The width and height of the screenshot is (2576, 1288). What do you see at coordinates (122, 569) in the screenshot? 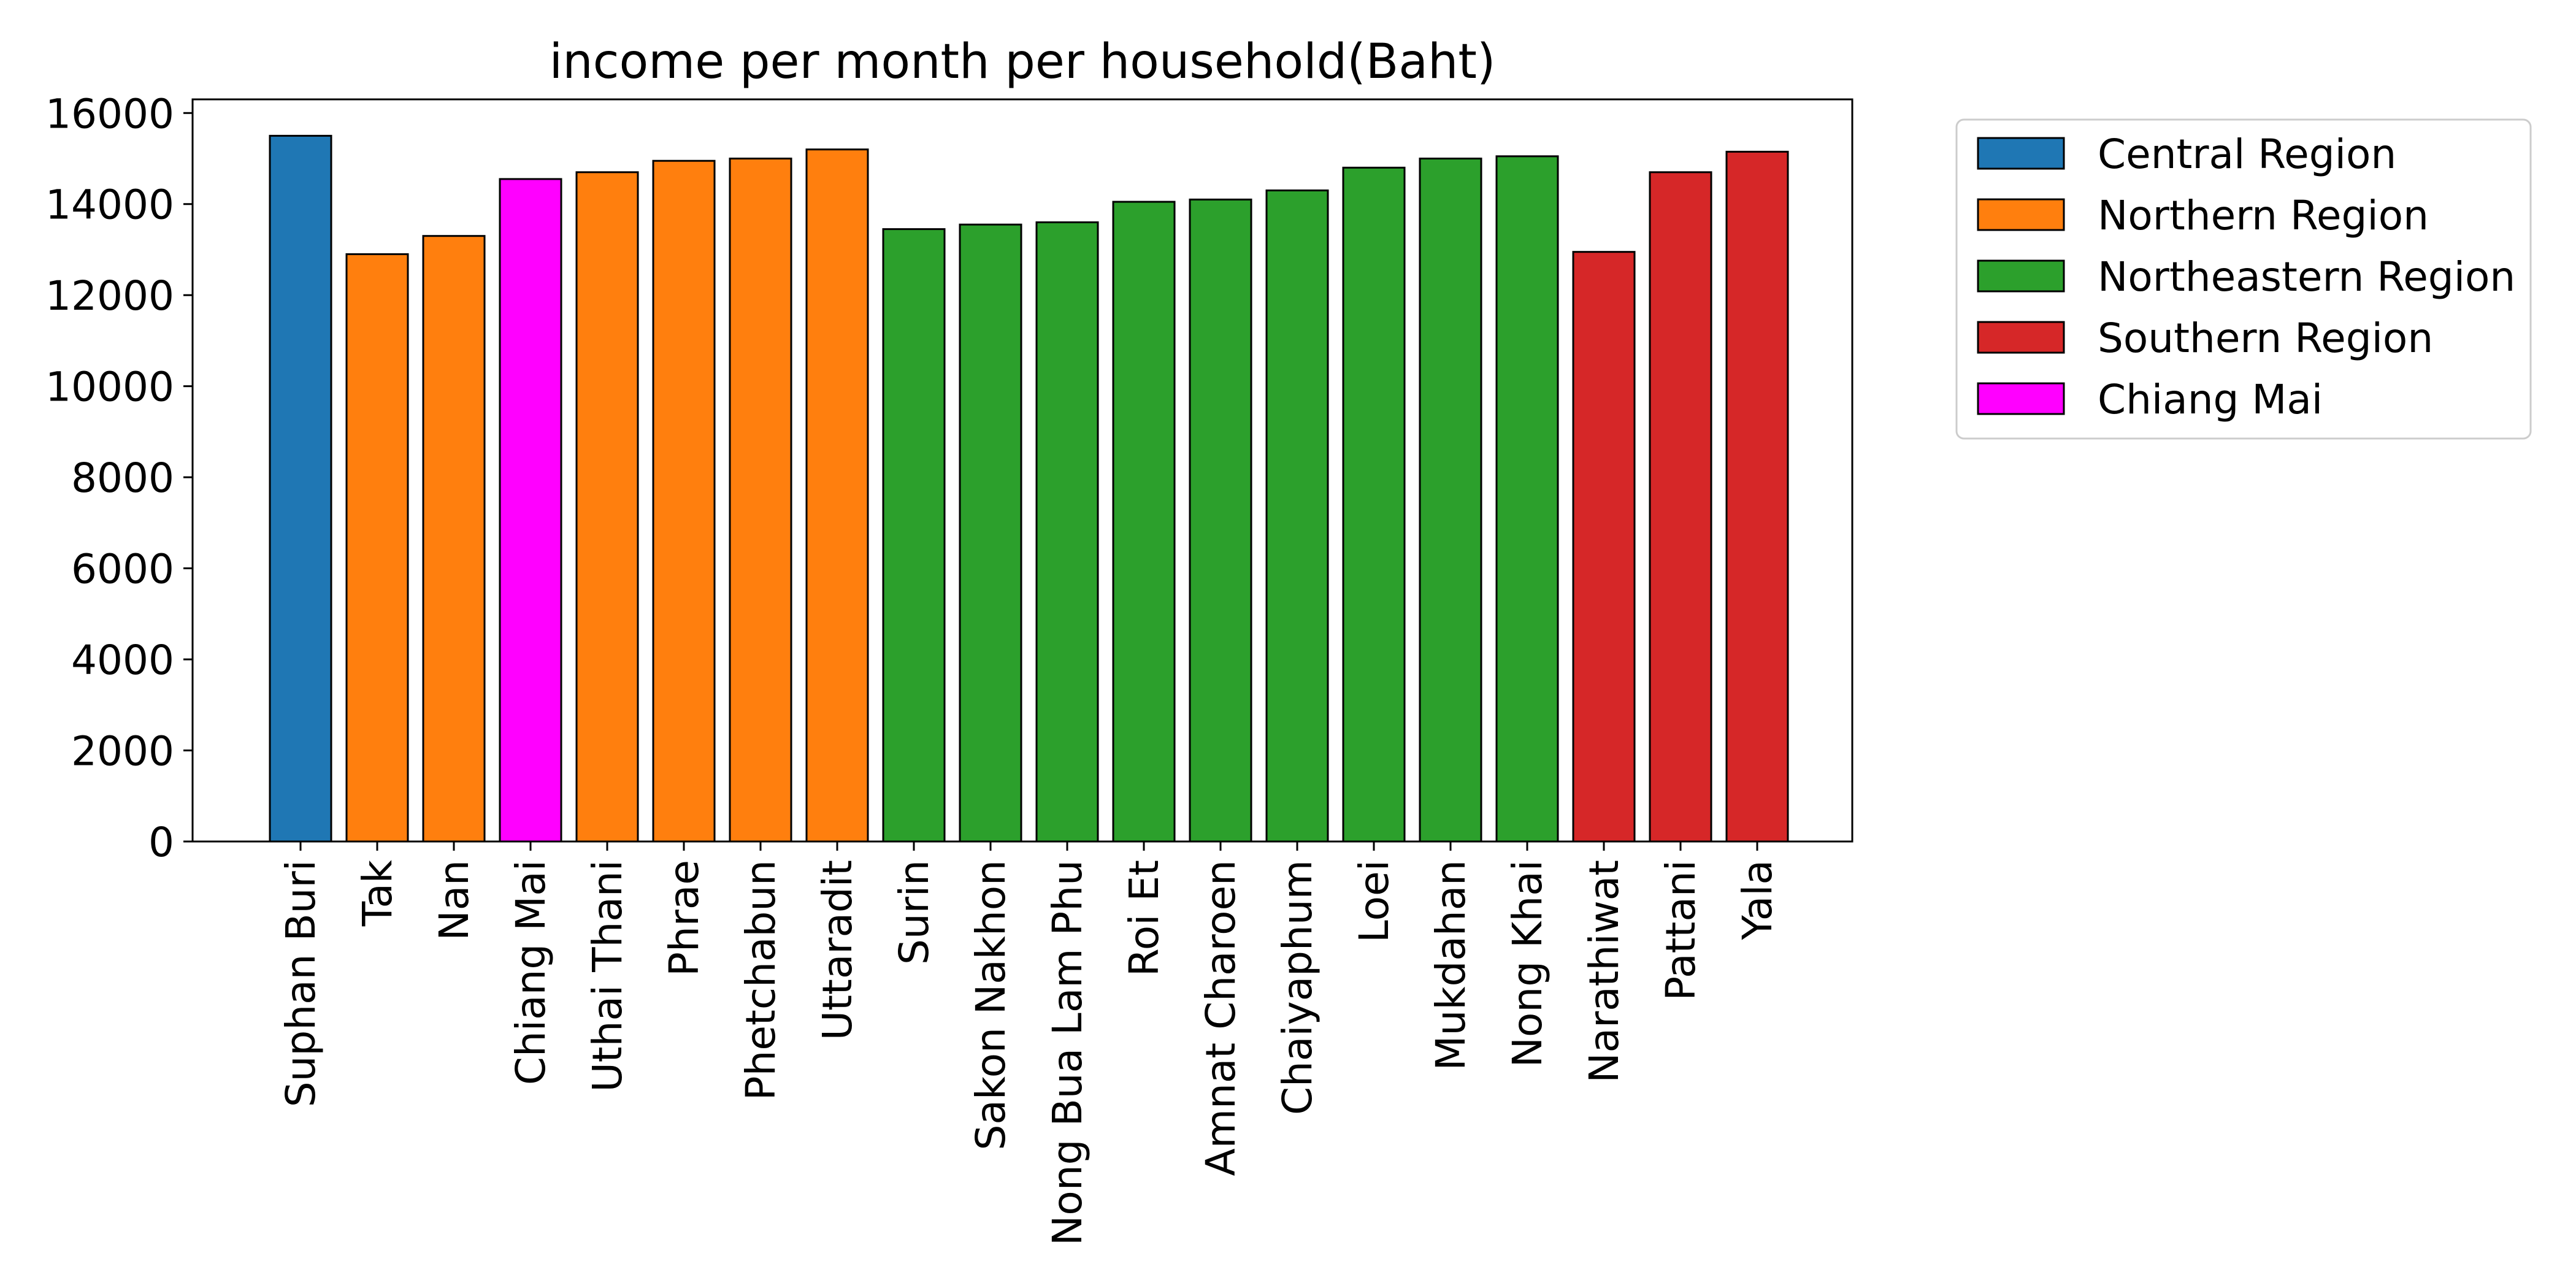
I see `y-tick-label: 6000` at bounding box center [122, 569].